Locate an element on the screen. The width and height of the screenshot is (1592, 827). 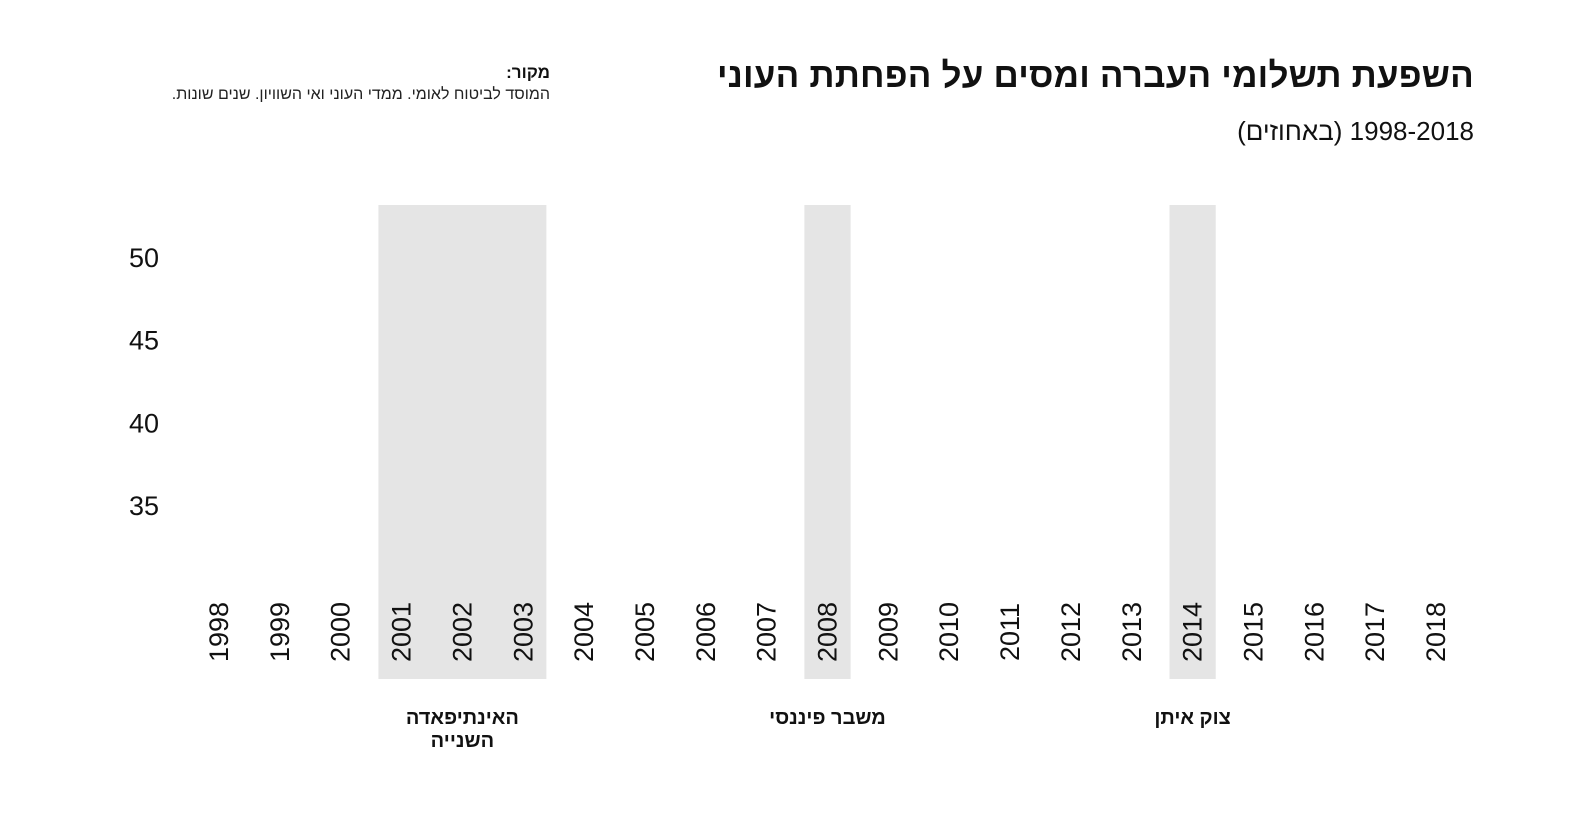
y-tick-label: 35 is located at coordinates (144, 506).